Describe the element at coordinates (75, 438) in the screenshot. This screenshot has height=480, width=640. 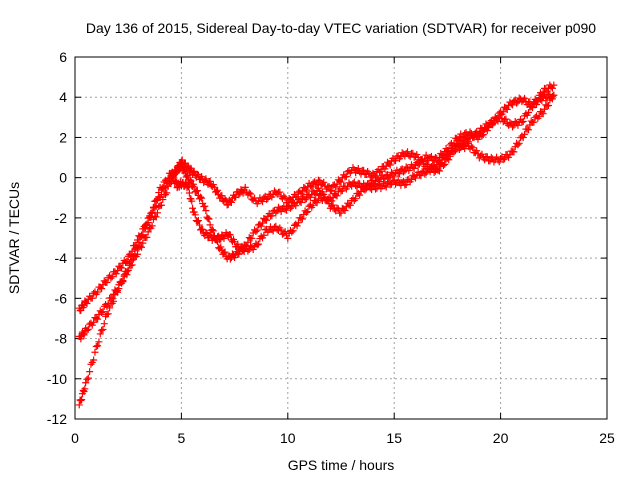
I see `x-tick-label: 0` at that location.